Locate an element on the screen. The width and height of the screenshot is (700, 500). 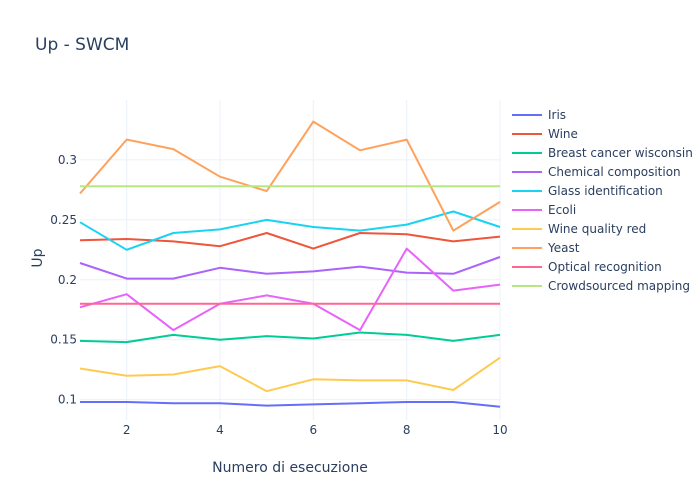
legend-label: Optical recognition is located at coordinates (605, 267).